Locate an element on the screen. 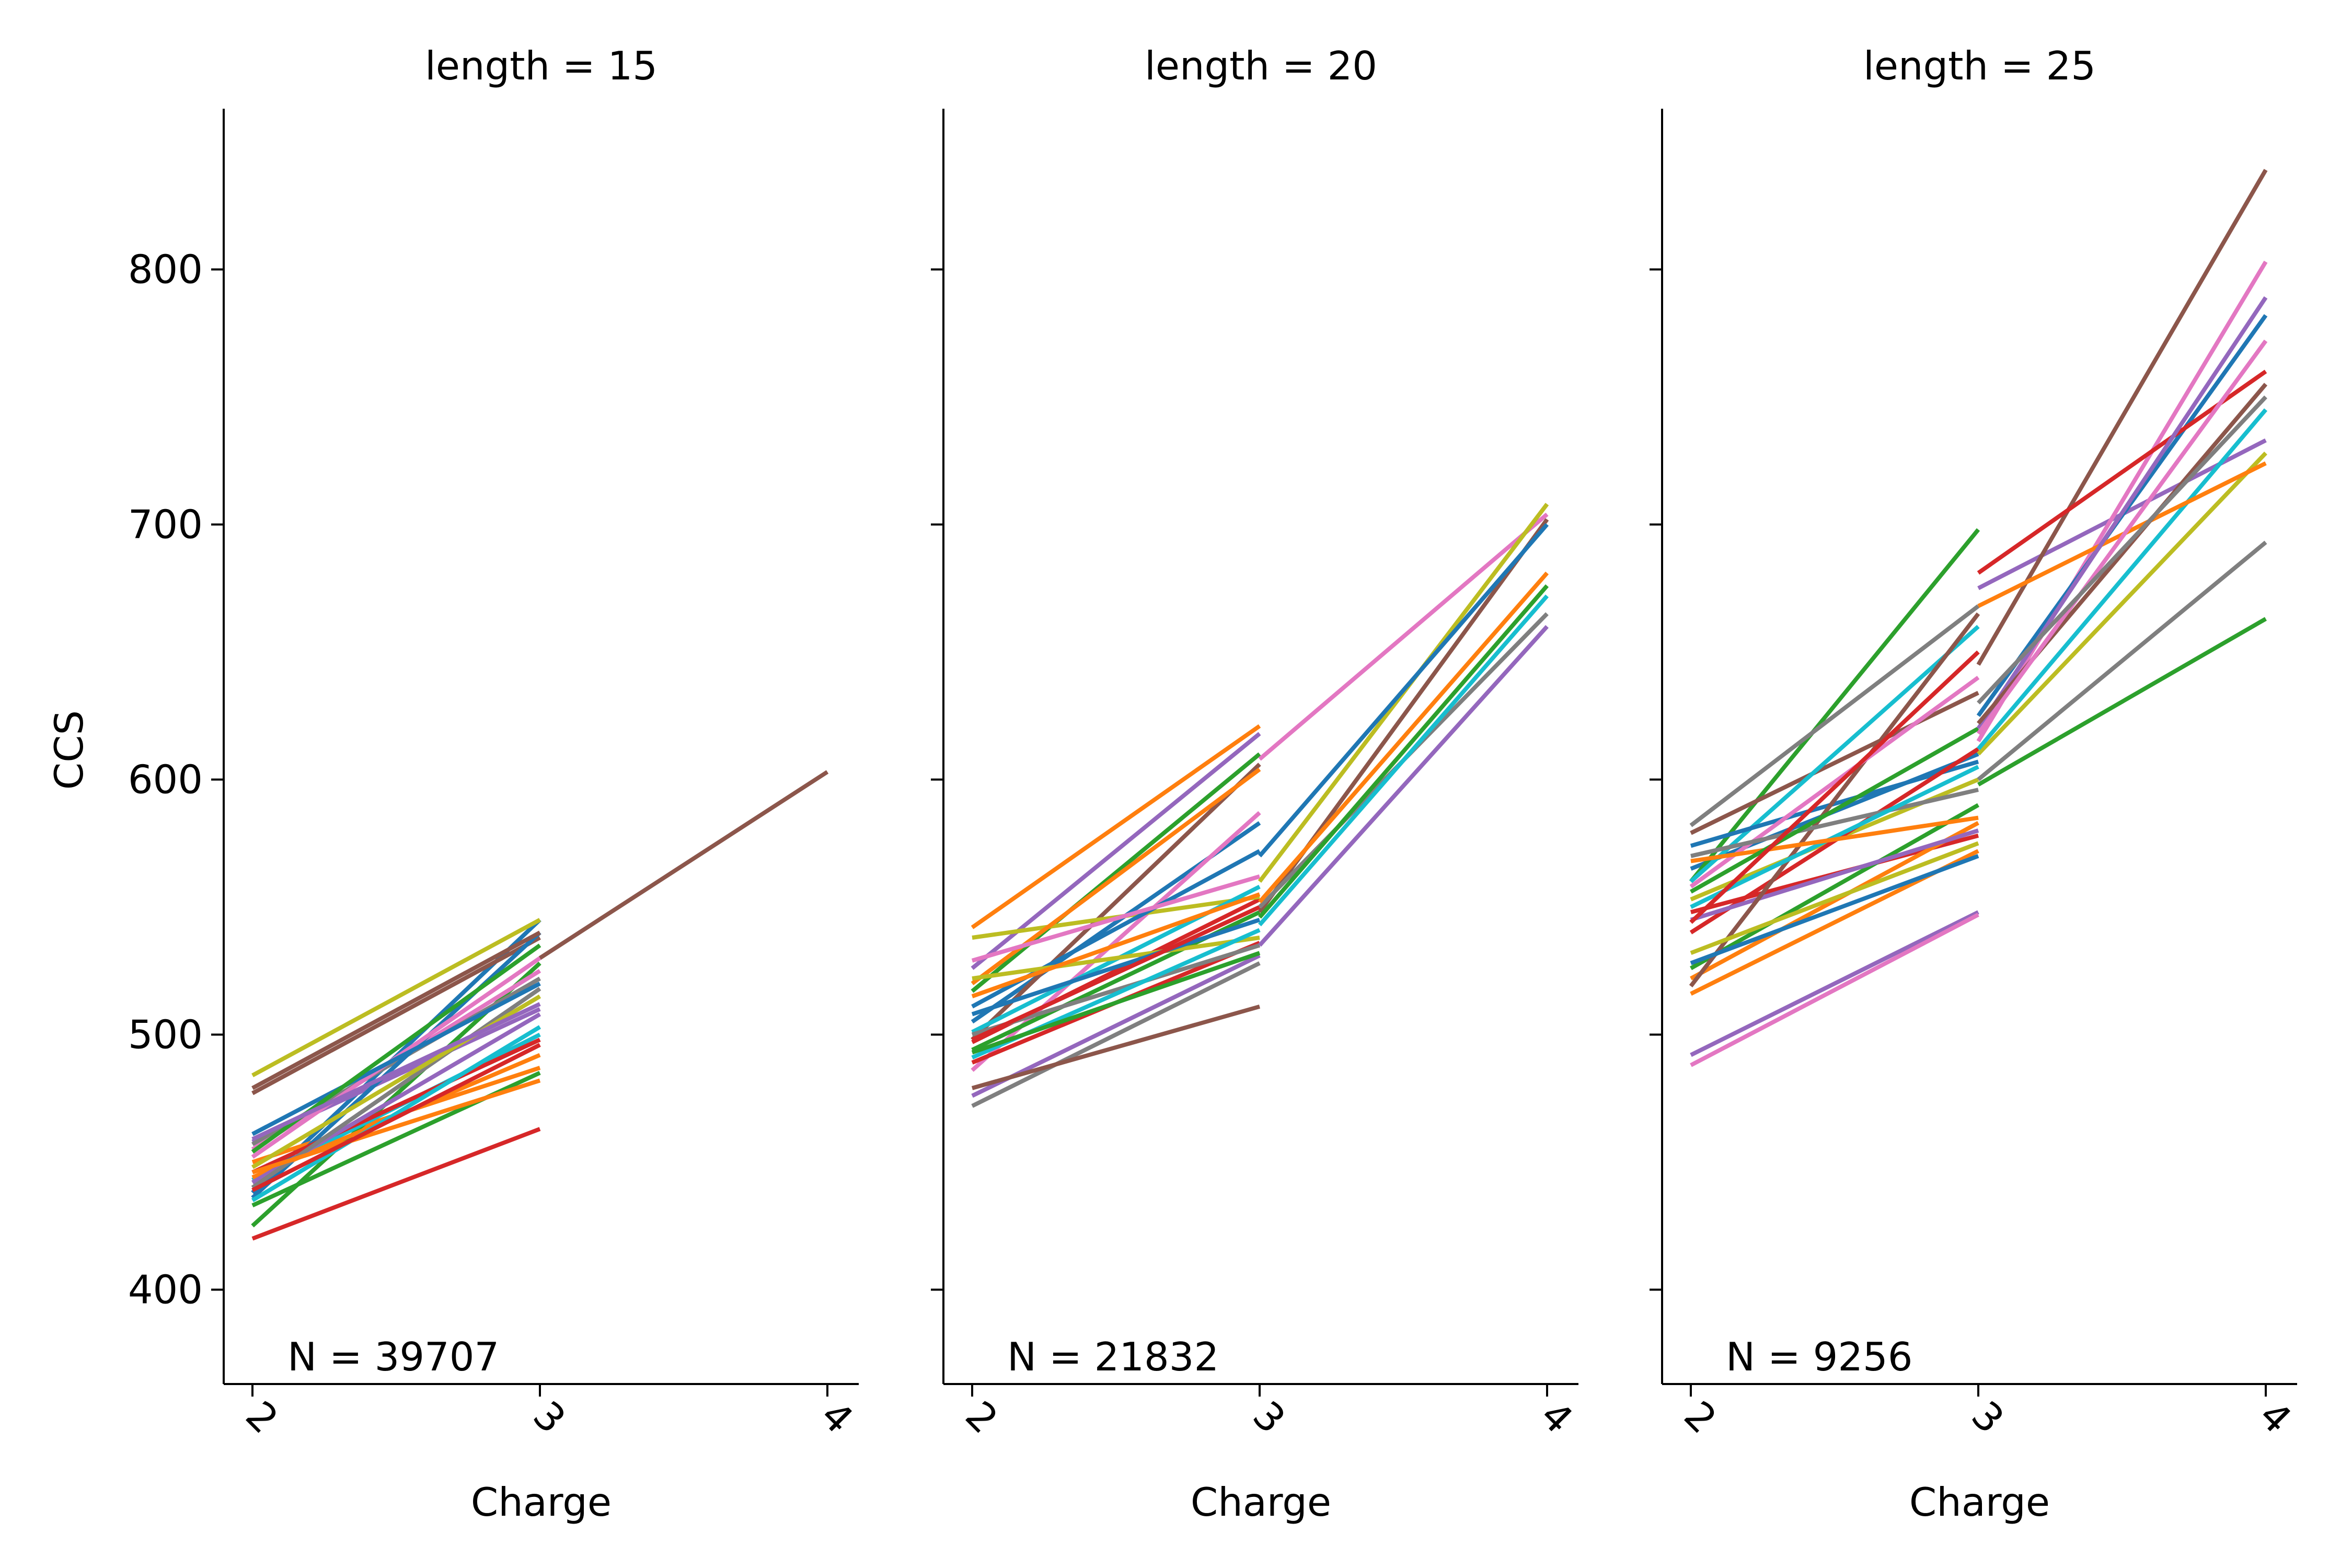  y-tick-label: 400 is located at coordinates (165, 1289).